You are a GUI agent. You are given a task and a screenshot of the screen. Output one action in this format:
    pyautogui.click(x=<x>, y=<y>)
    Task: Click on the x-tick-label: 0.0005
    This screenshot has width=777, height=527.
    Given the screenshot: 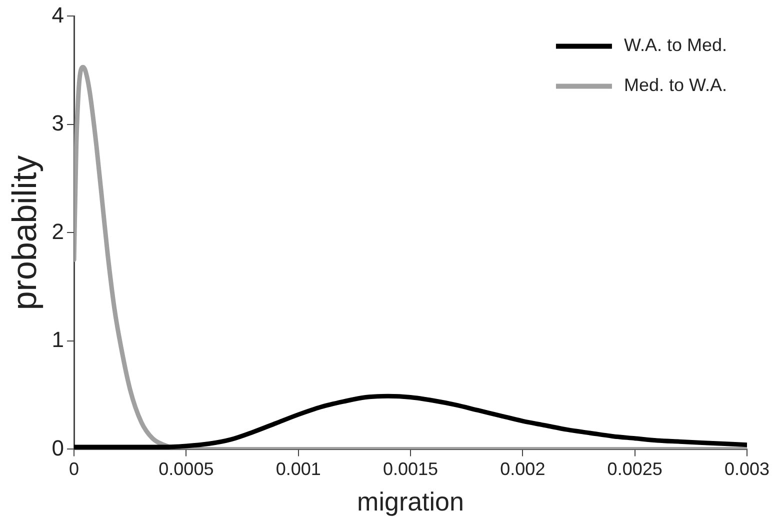 What is the action you would take?
    pyautogui.click(x=186, y=468)
    